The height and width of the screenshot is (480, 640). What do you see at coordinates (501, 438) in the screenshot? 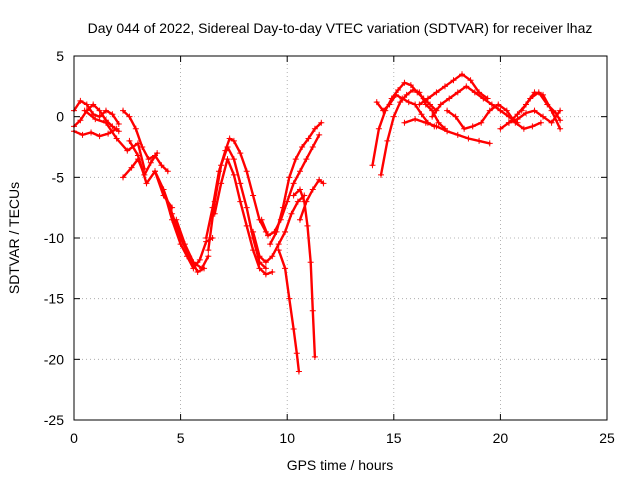
I see `x-tick-label: 20` at bounding box center [501, 438].